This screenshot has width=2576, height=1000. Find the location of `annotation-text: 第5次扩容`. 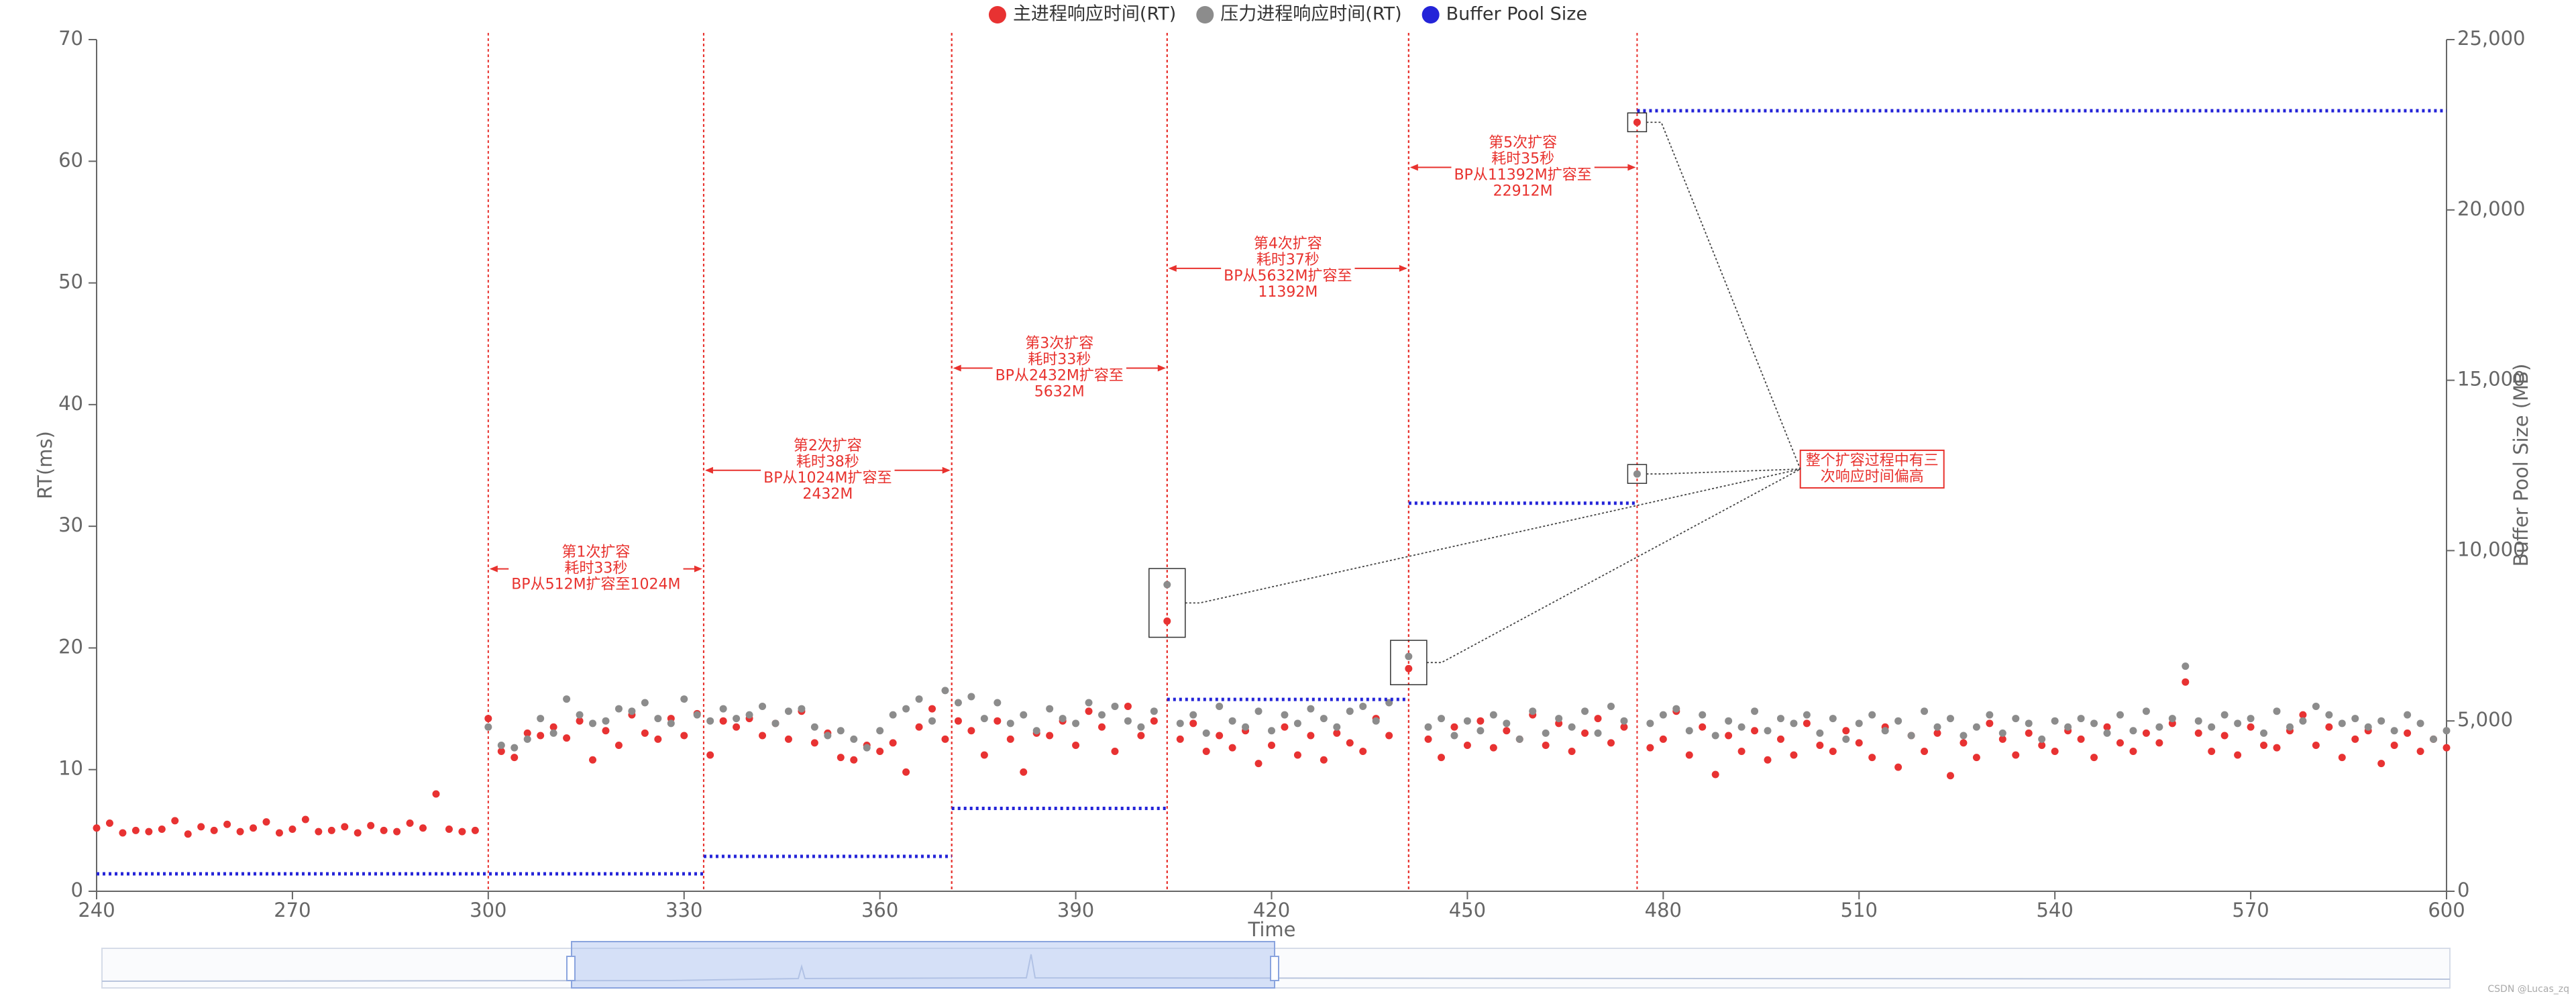

annotation-text: 第5次扩容 is located at coordinates (1523, 142).